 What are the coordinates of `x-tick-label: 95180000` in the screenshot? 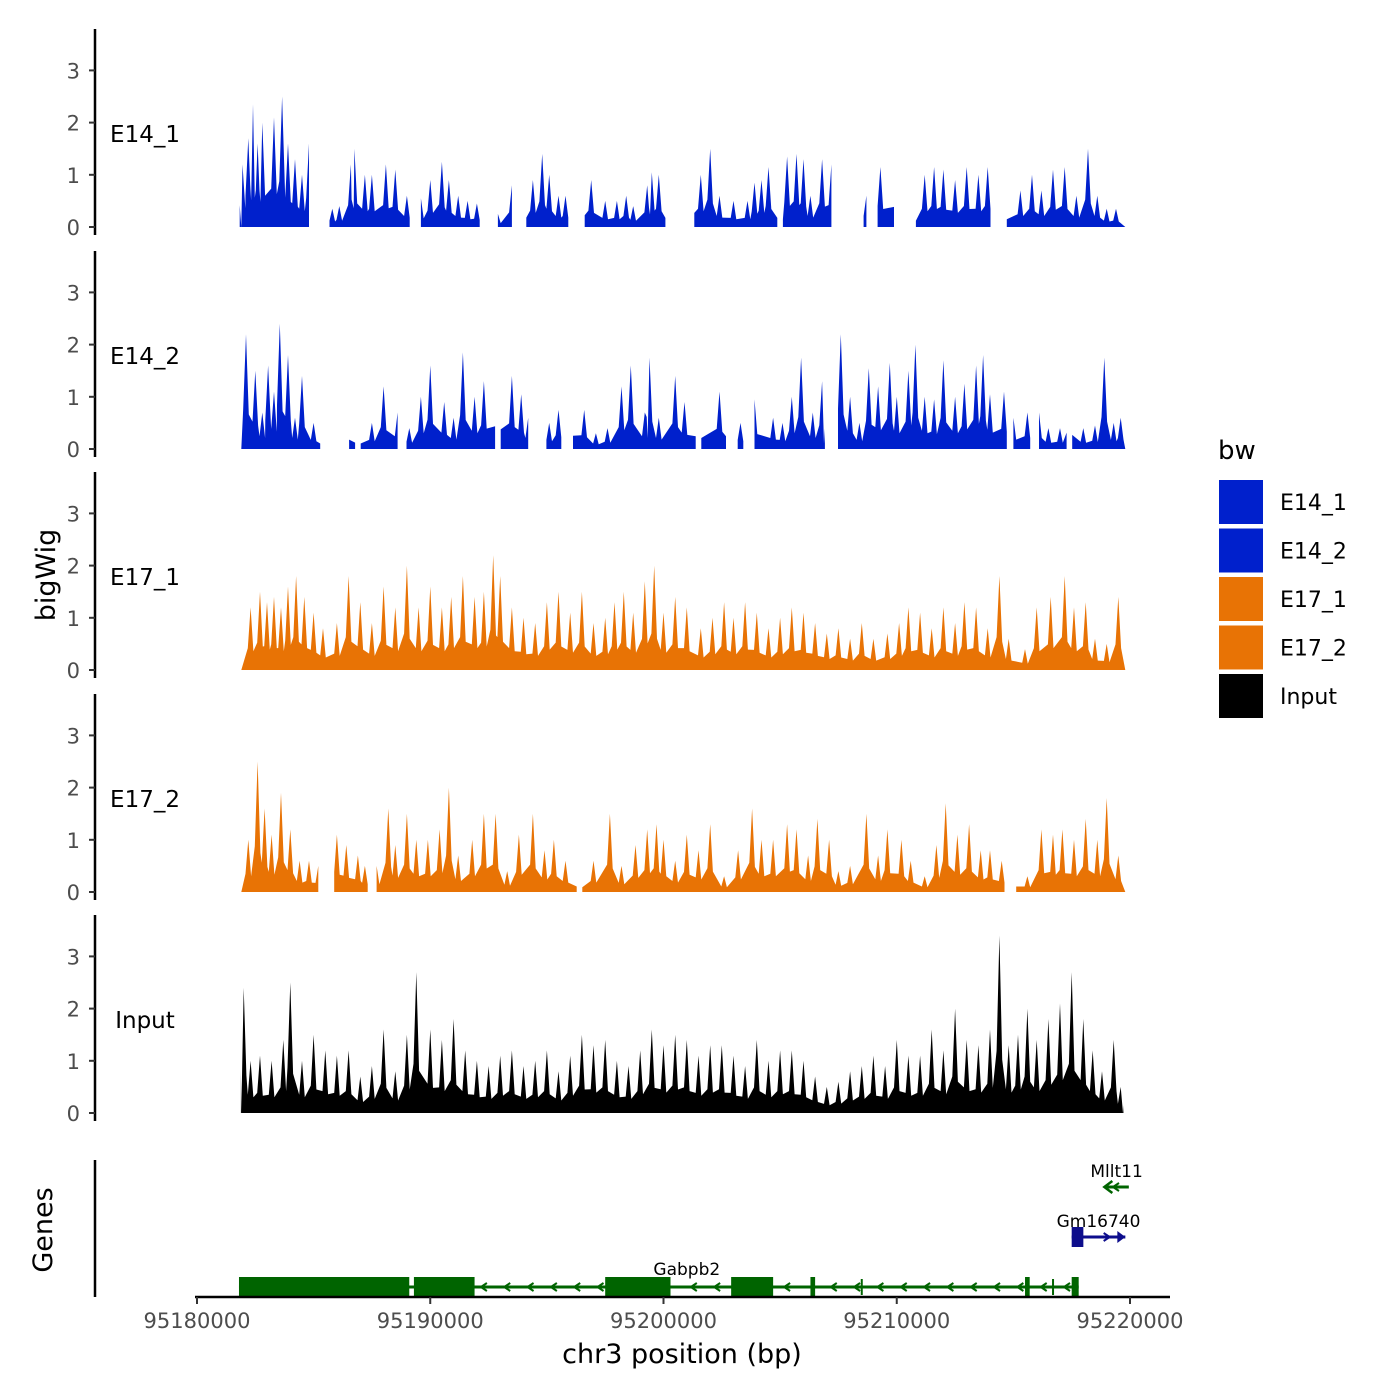 It's located at (197, 1321).